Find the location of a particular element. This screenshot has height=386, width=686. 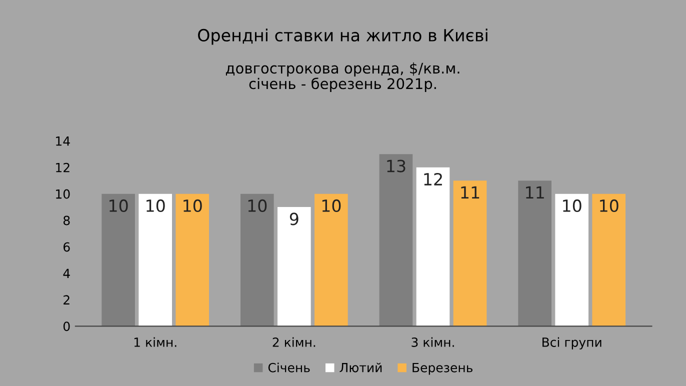

x-tick-label: 2 кімн. is located at coordinates (294, 342).